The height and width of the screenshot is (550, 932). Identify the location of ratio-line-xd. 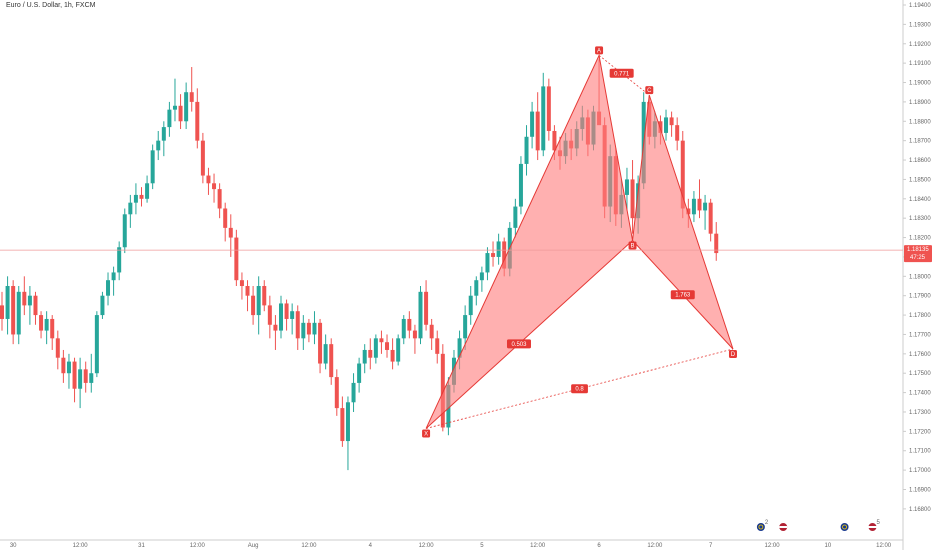
(579, 388).